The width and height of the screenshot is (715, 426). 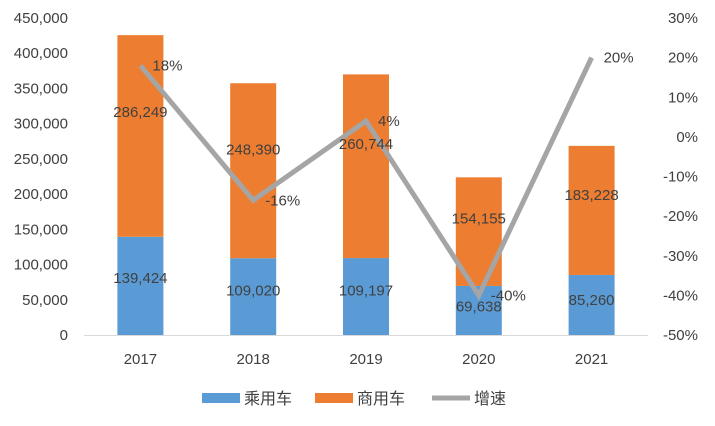 What do you see at coordinates (41, 53) in the screenshot?
I see `left-tick-label: 400,000` at bounding box center [41, 53].